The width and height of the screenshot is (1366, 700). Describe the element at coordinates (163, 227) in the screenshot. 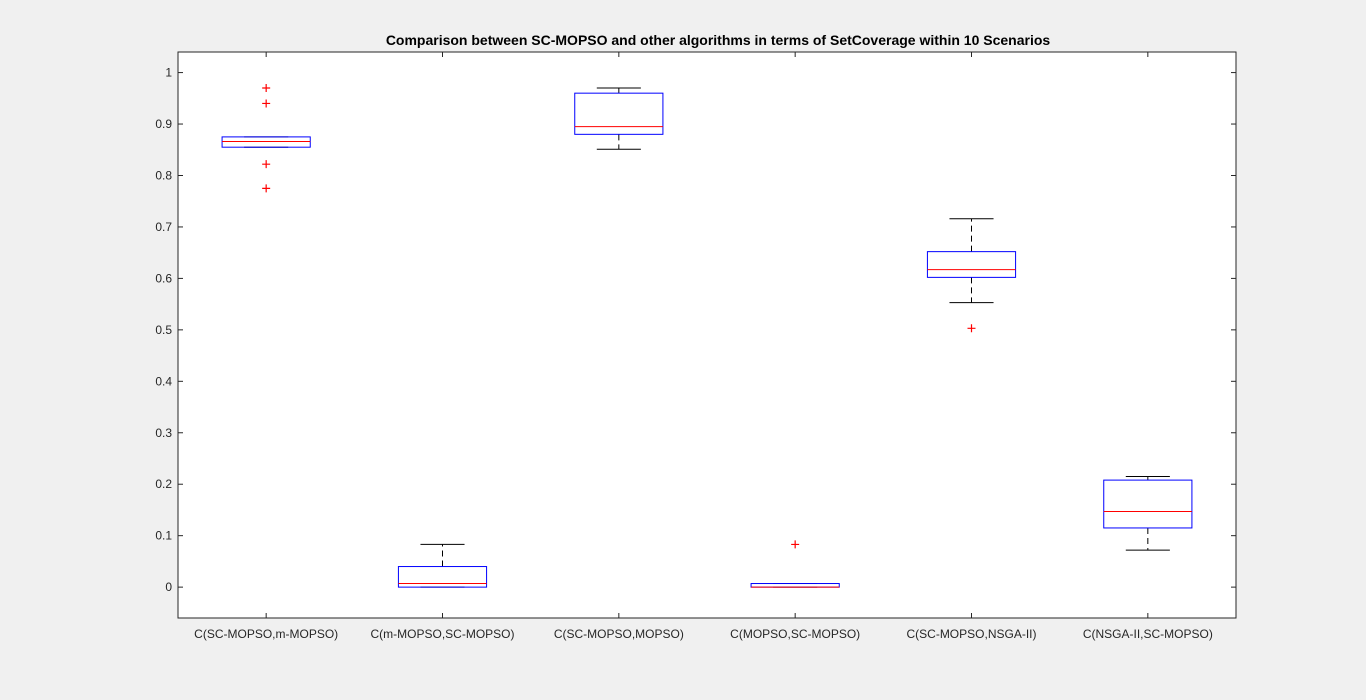

I see `y-tick-label: 0.7` at that location.